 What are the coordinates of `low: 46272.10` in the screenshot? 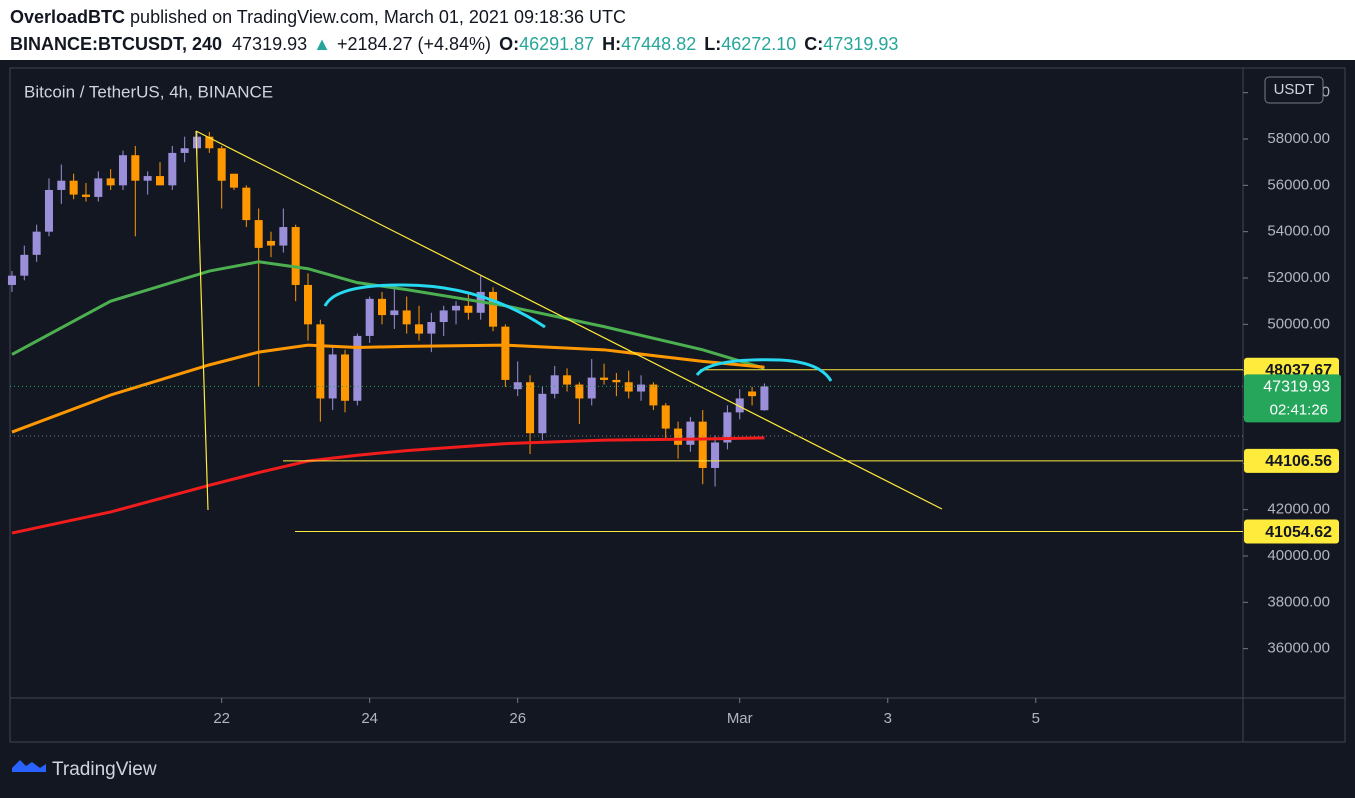 It's located at (758, 44).